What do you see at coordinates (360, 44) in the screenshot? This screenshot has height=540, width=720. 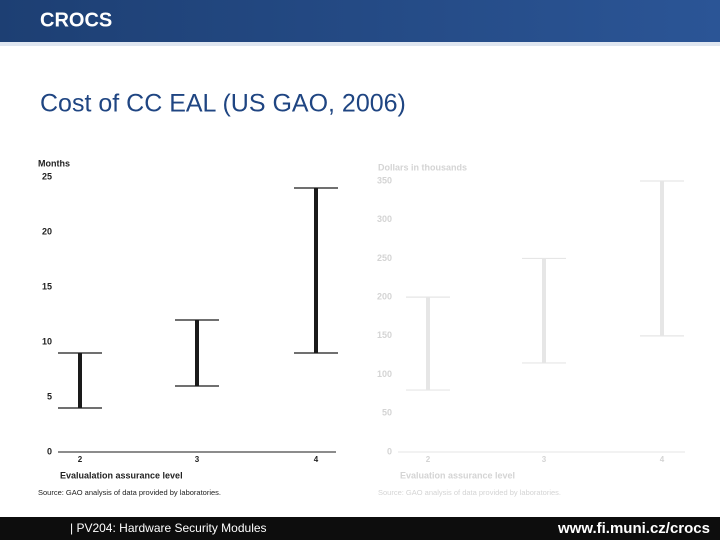 I see `header-shadow` at bounding box center [360, 44].